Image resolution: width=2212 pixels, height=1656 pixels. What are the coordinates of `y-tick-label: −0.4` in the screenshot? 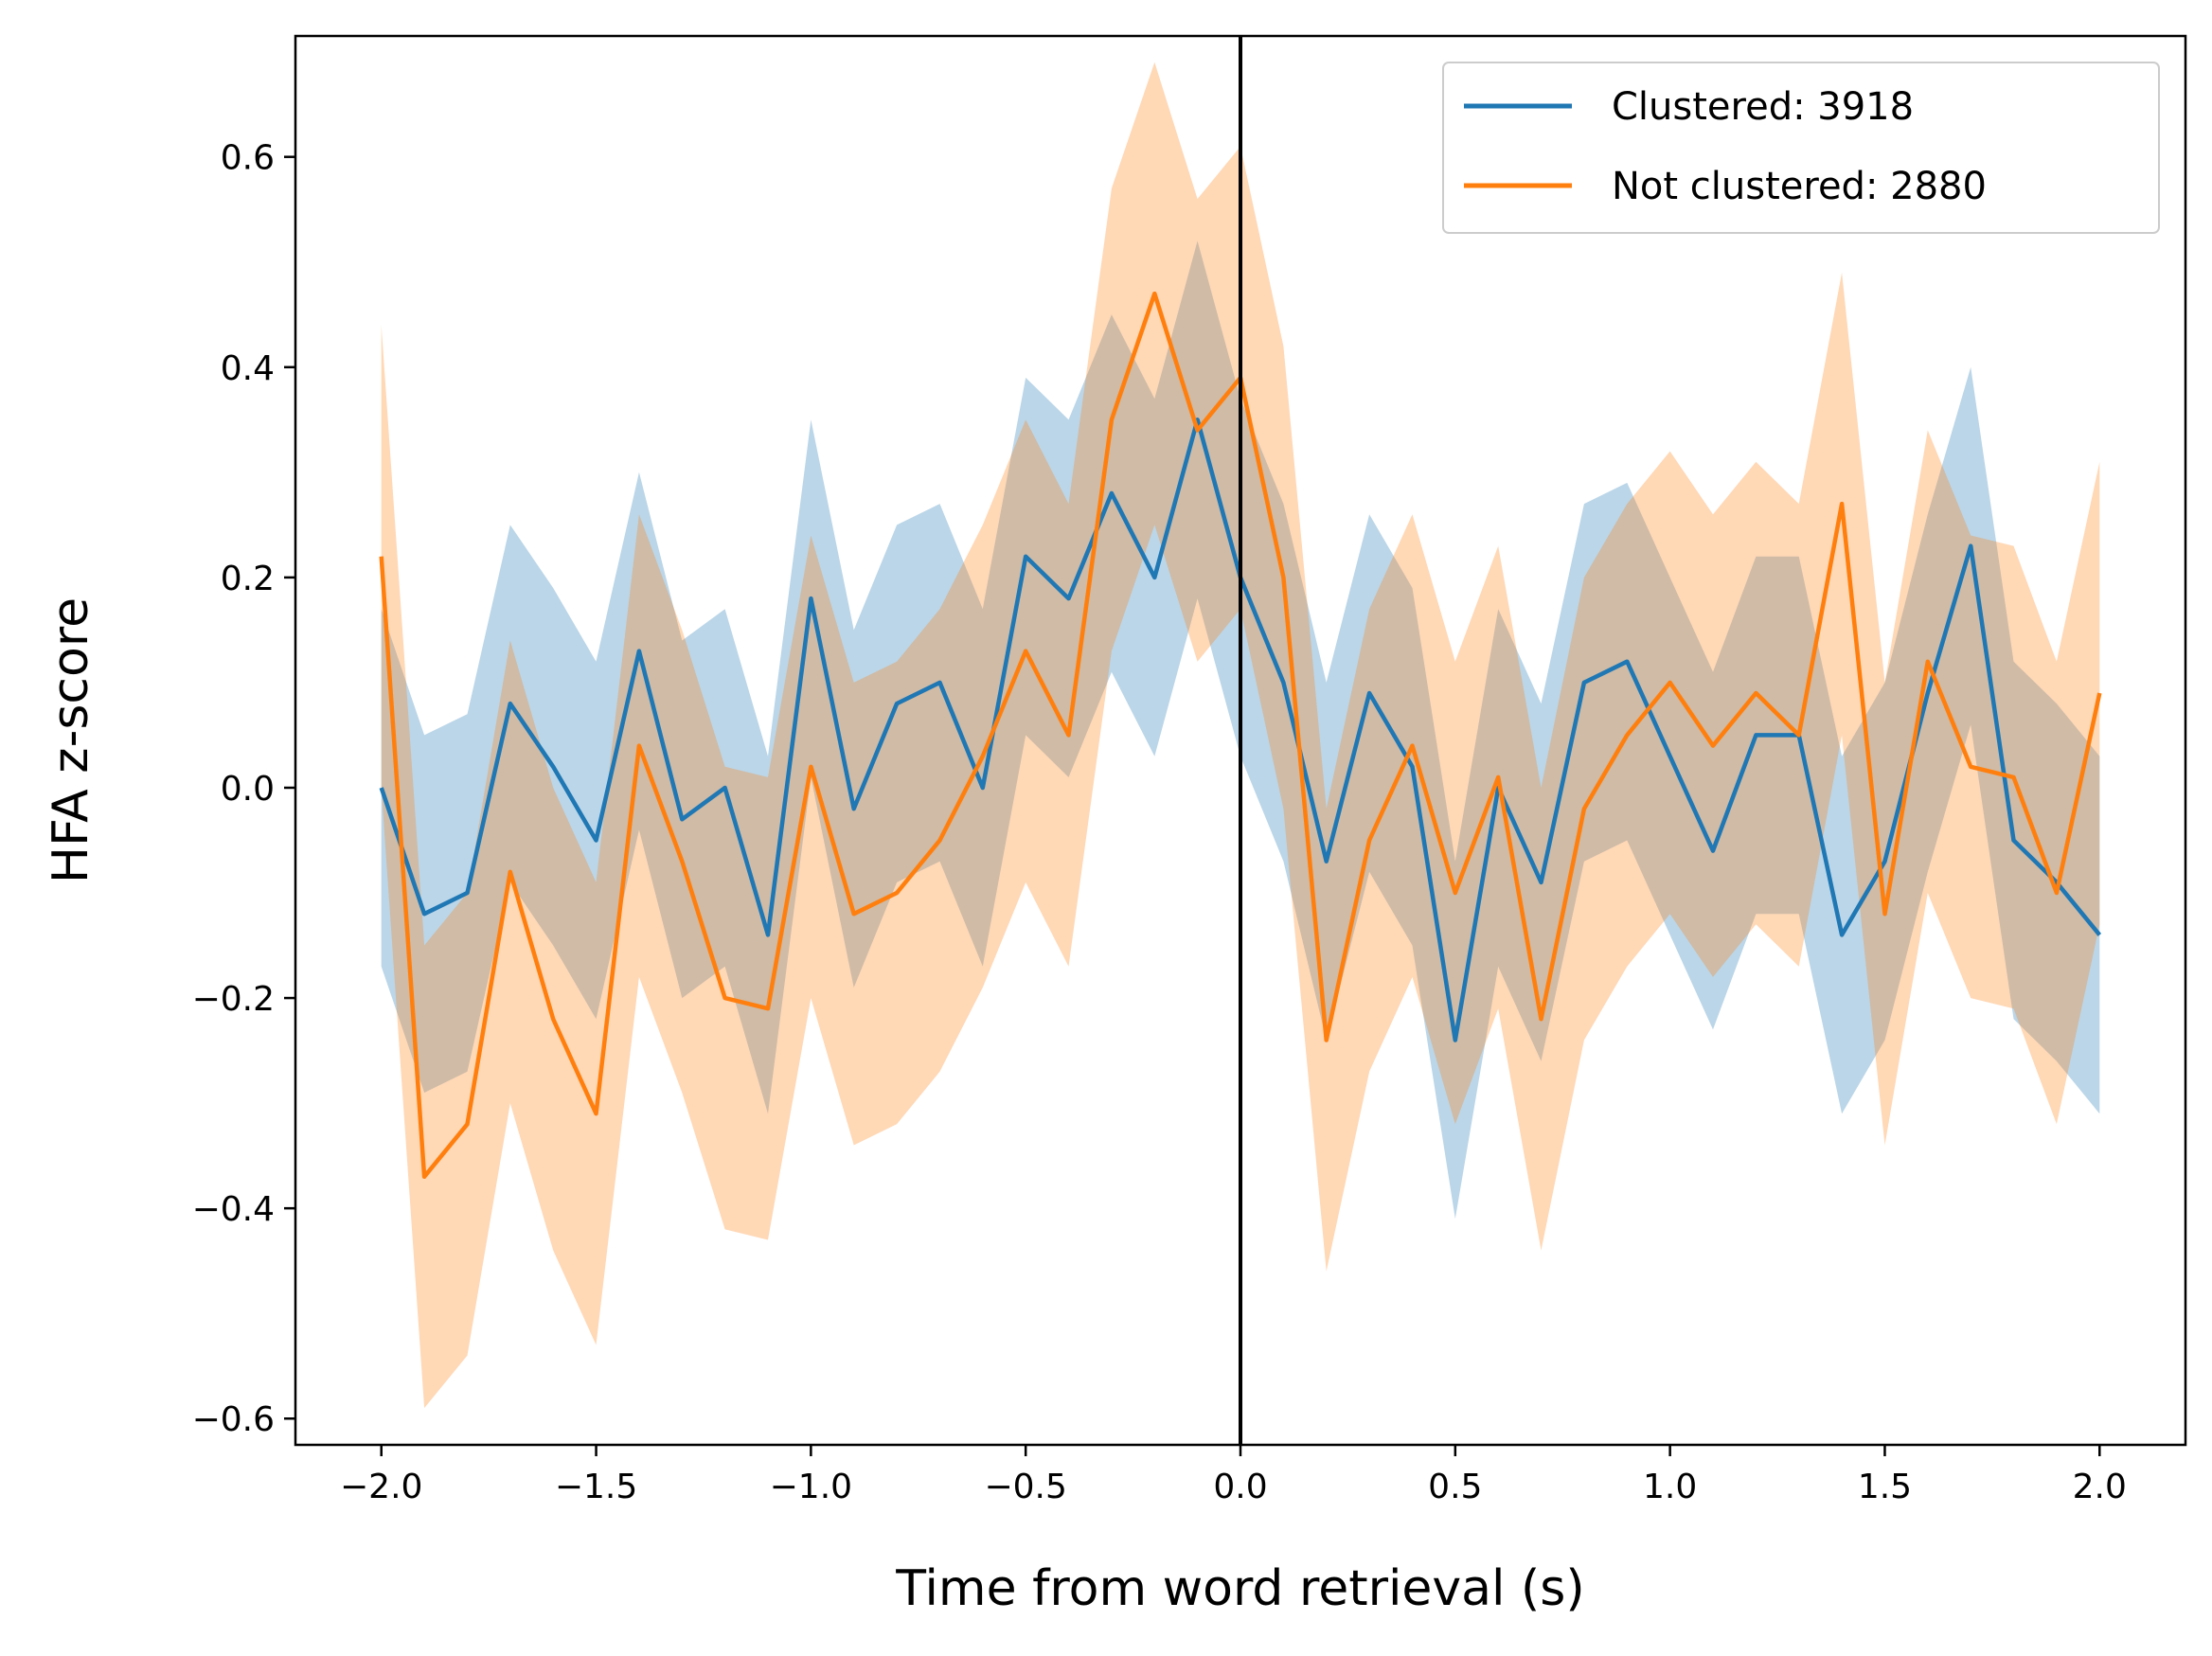 It's located at (233, 1209).